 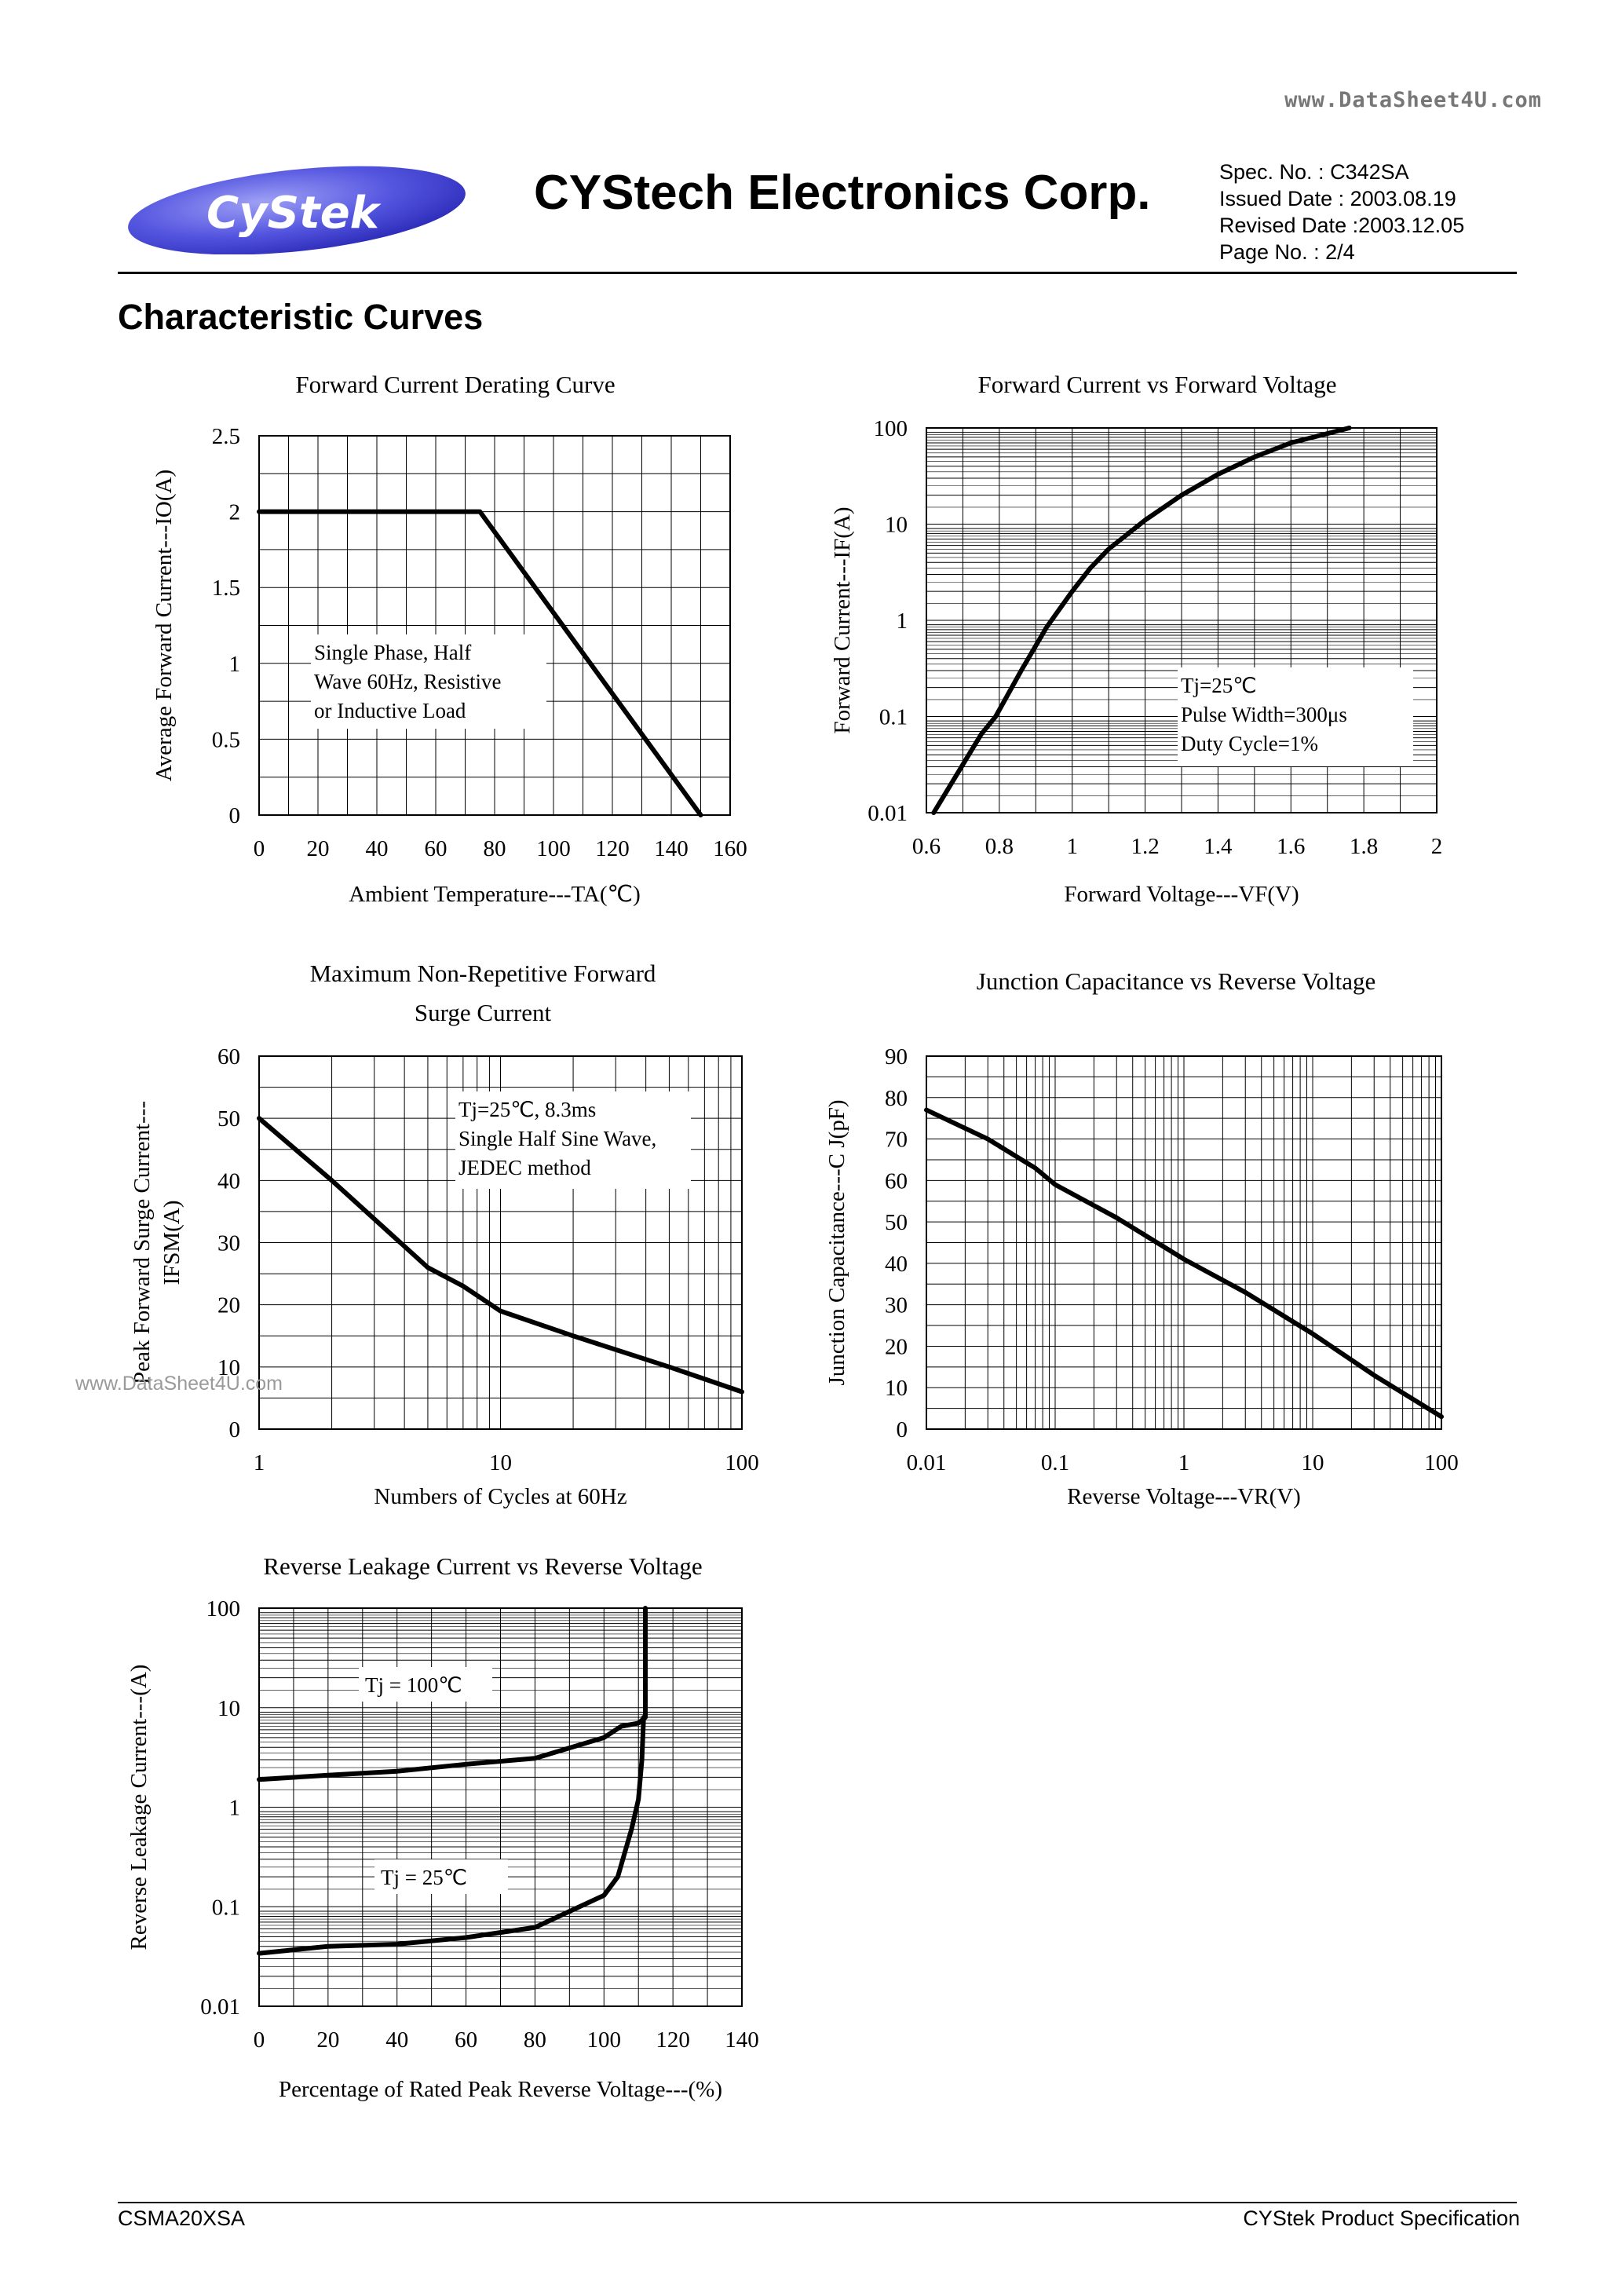 I want to click on x-tick-label: 140, so click(x=742, y=2040).